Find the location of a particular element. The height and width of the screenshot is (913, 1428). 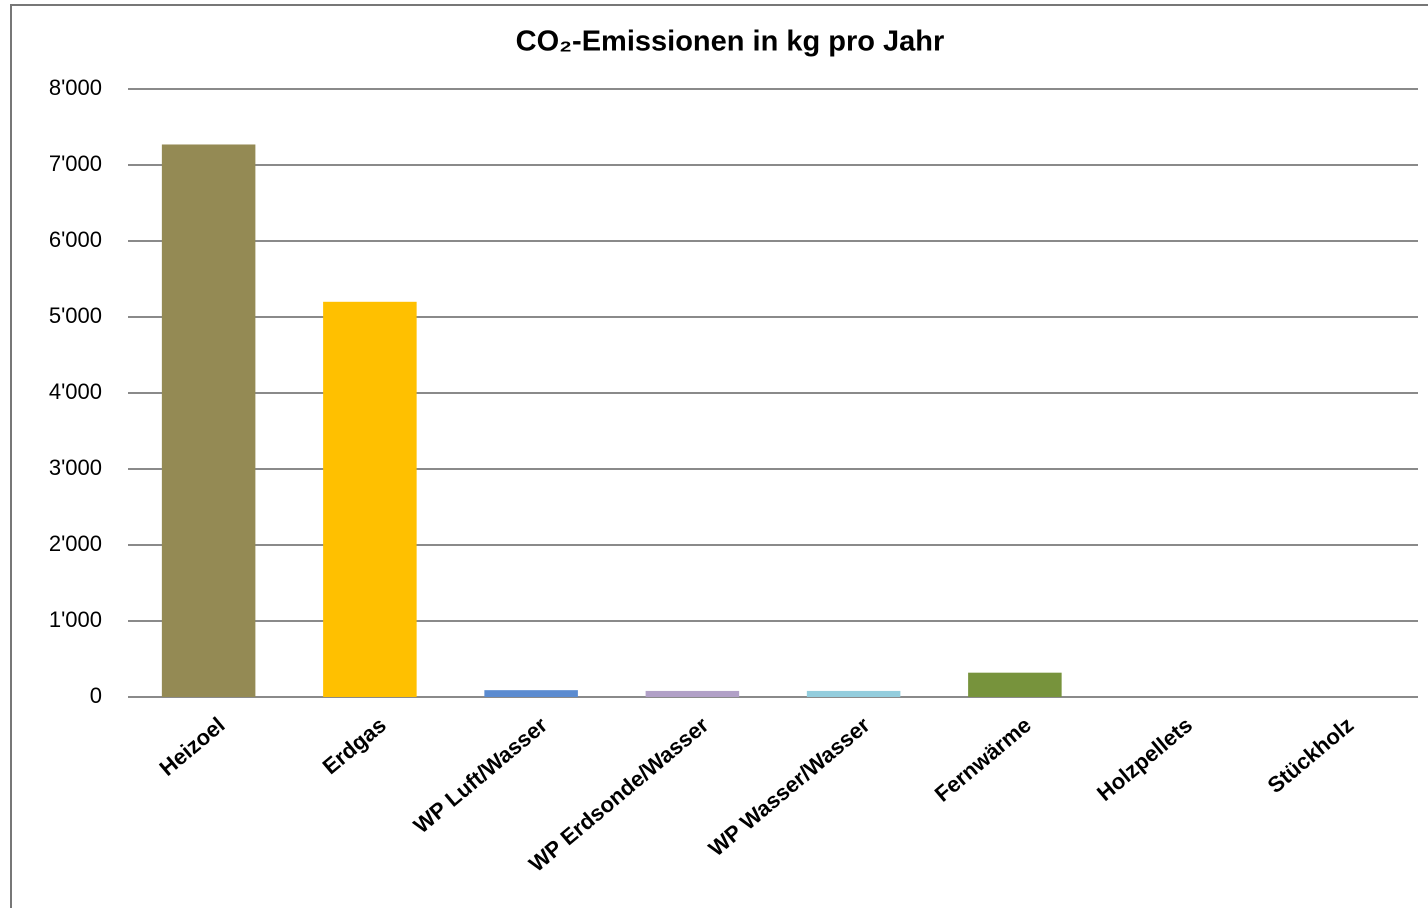

chart-title: CO₂-Emissionen in kg pro Jahr is located at coordinates (730, 42).